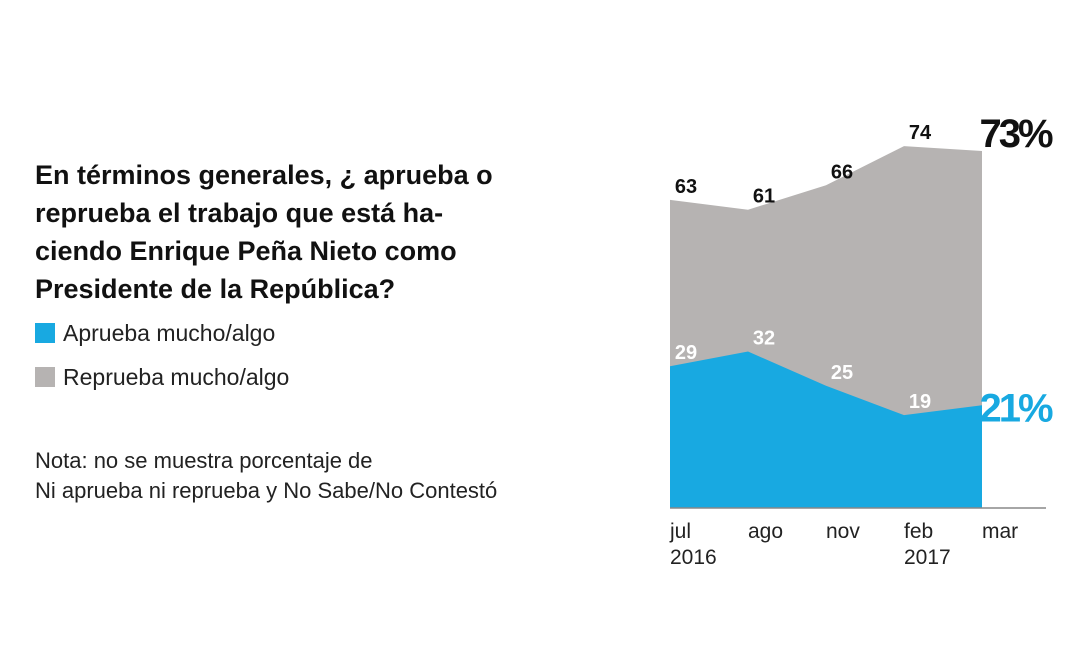 This screenshot has width=1081, height=666. What do you see at coordinates (920, 402) in the screenshot?
I see `value-label: 19` at bounding box center [920, 402].